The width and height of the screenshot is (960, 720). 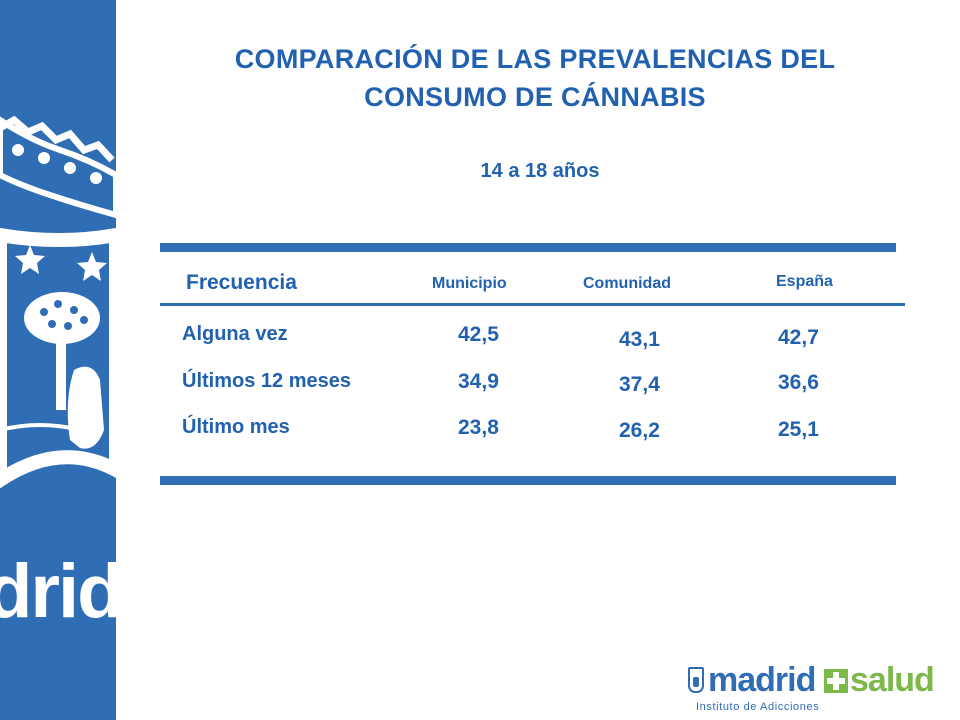 I want to click on health-cross-icon, so click(x=836, y=681).